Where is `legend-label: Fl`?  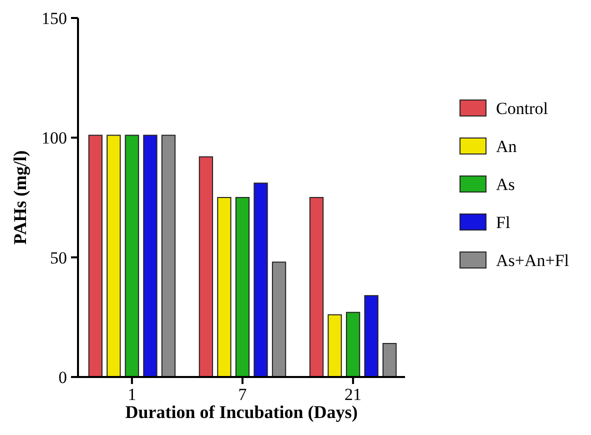 legend-label: Fl is located at coordinates (503, 222).